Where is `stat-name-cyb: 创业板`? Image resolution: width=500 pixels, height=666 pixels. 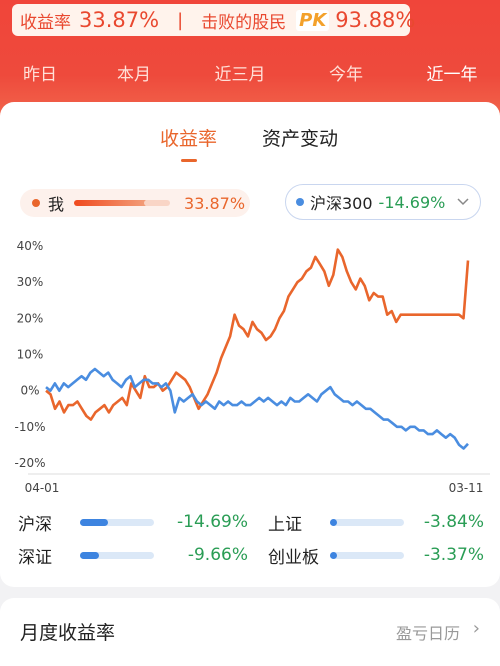 stat-name-cyb: 创业板 is located at coordinates (293, 557).